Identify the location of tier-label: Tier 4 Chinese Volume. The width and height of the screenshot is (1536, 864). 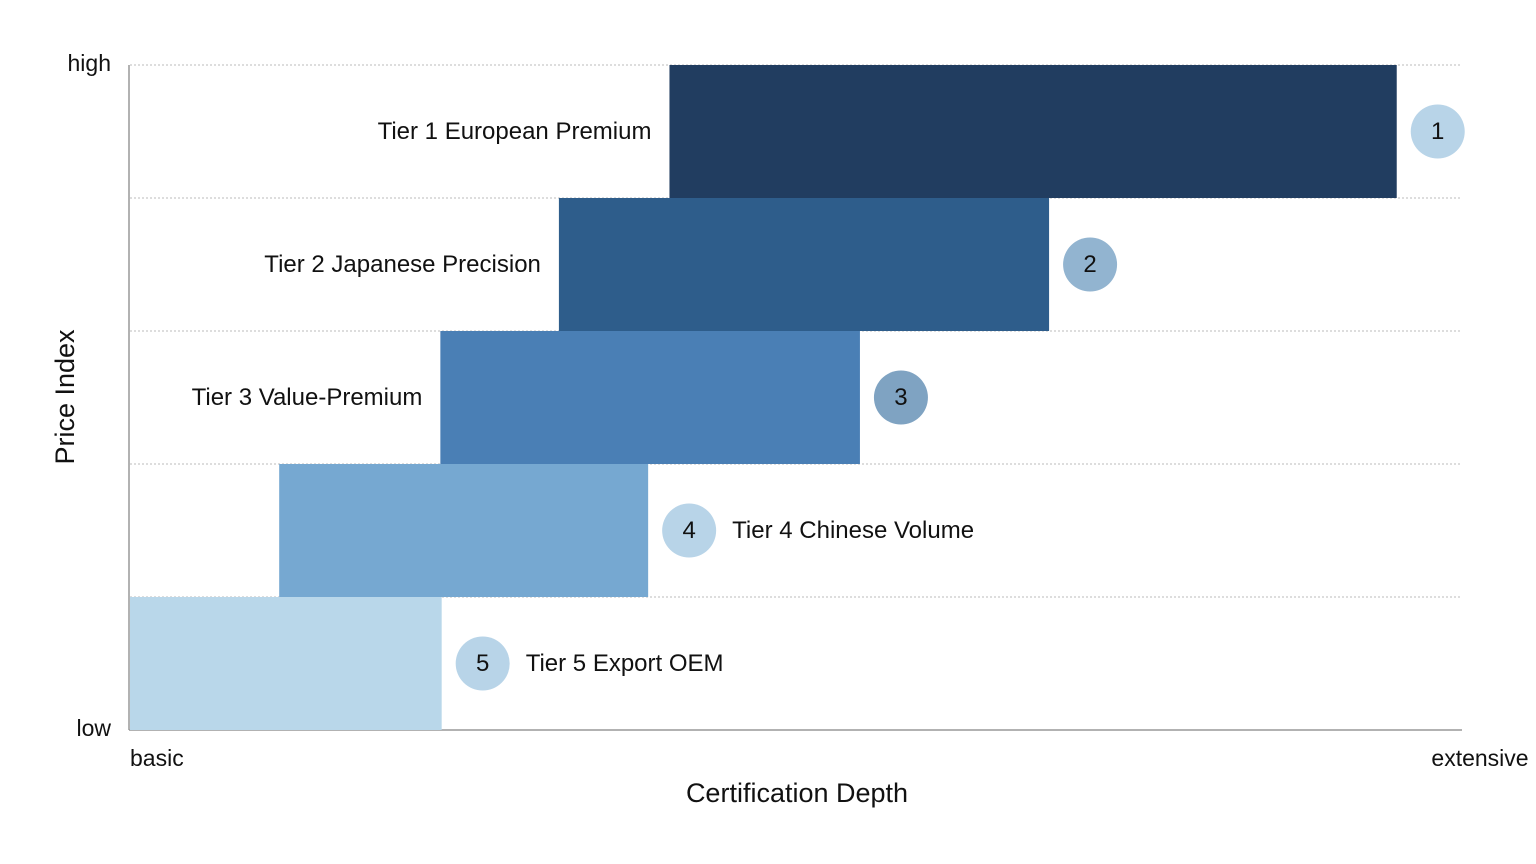
(853, 530).